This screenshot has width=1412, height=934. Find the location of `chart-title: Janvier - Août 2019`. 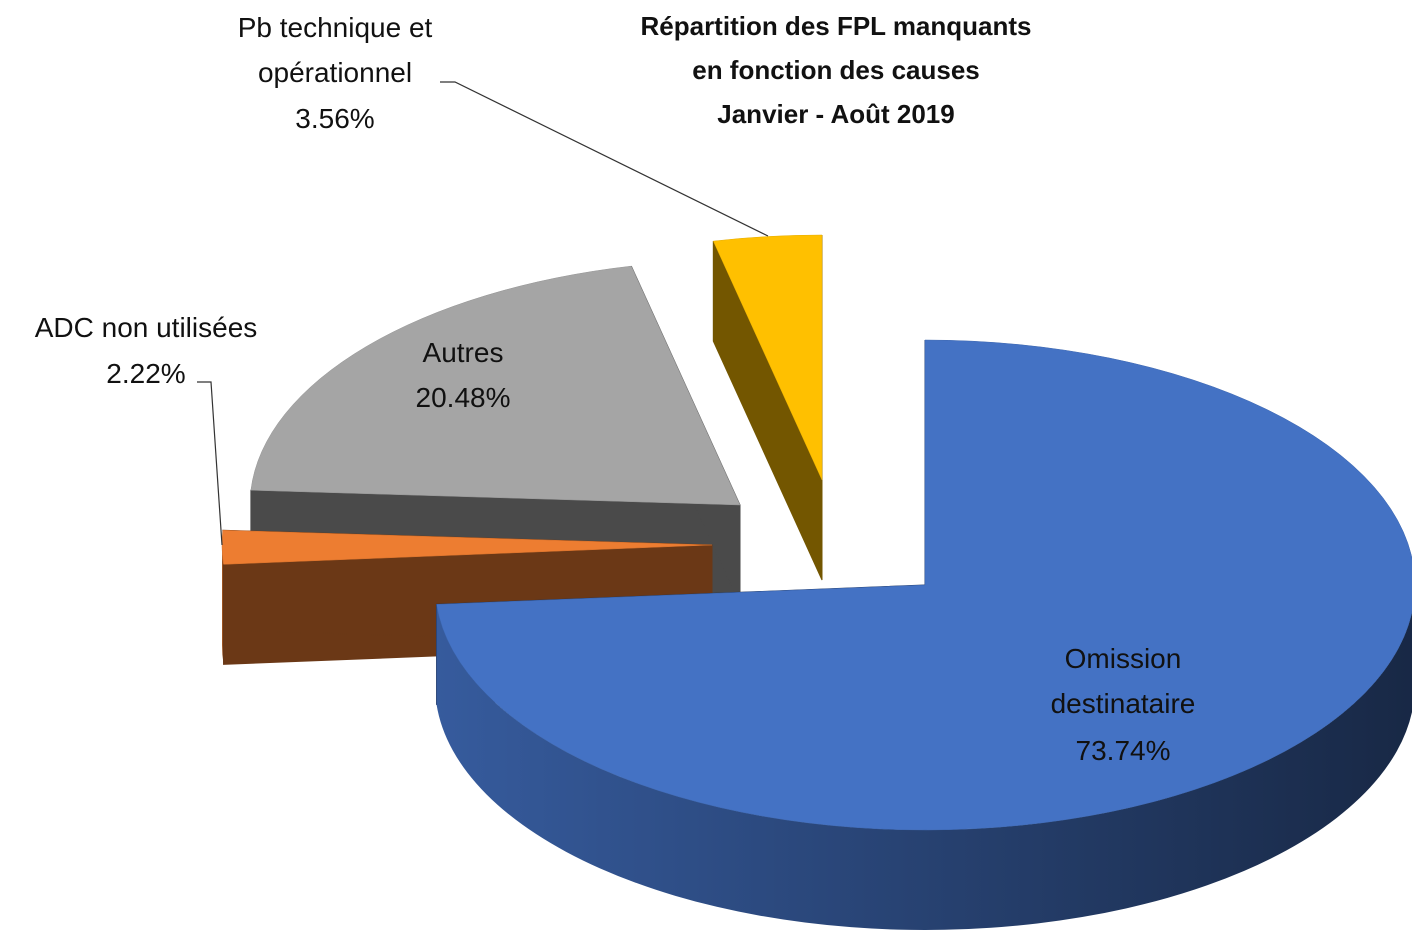

chart-title: Janvier - Août 2019 is located at coordinates (836, 114).